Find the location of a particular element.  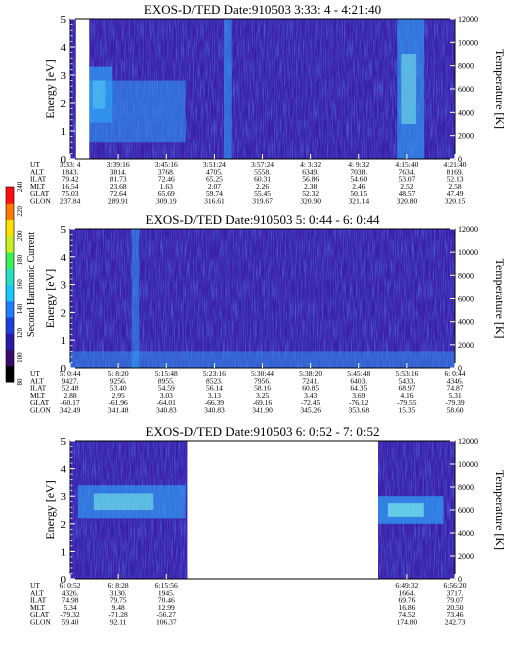

orbit-value: 8523. is located at coordinates (214, 380).